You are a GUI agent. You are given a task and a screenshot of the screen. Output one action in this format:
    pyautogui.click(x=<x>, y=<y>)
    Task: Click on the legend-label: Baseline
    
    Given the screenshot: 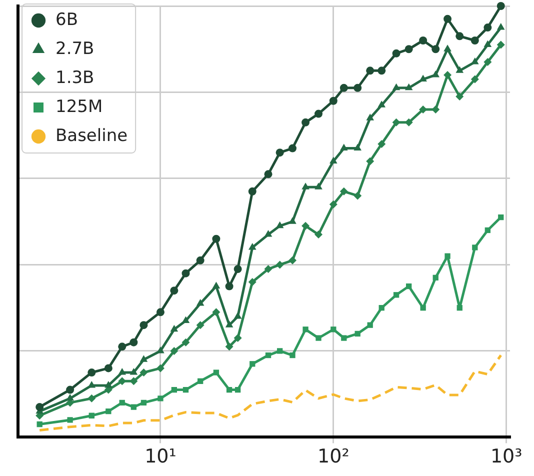 What is the action you would take?
    pyautogui.click(x=92, y=136)
    